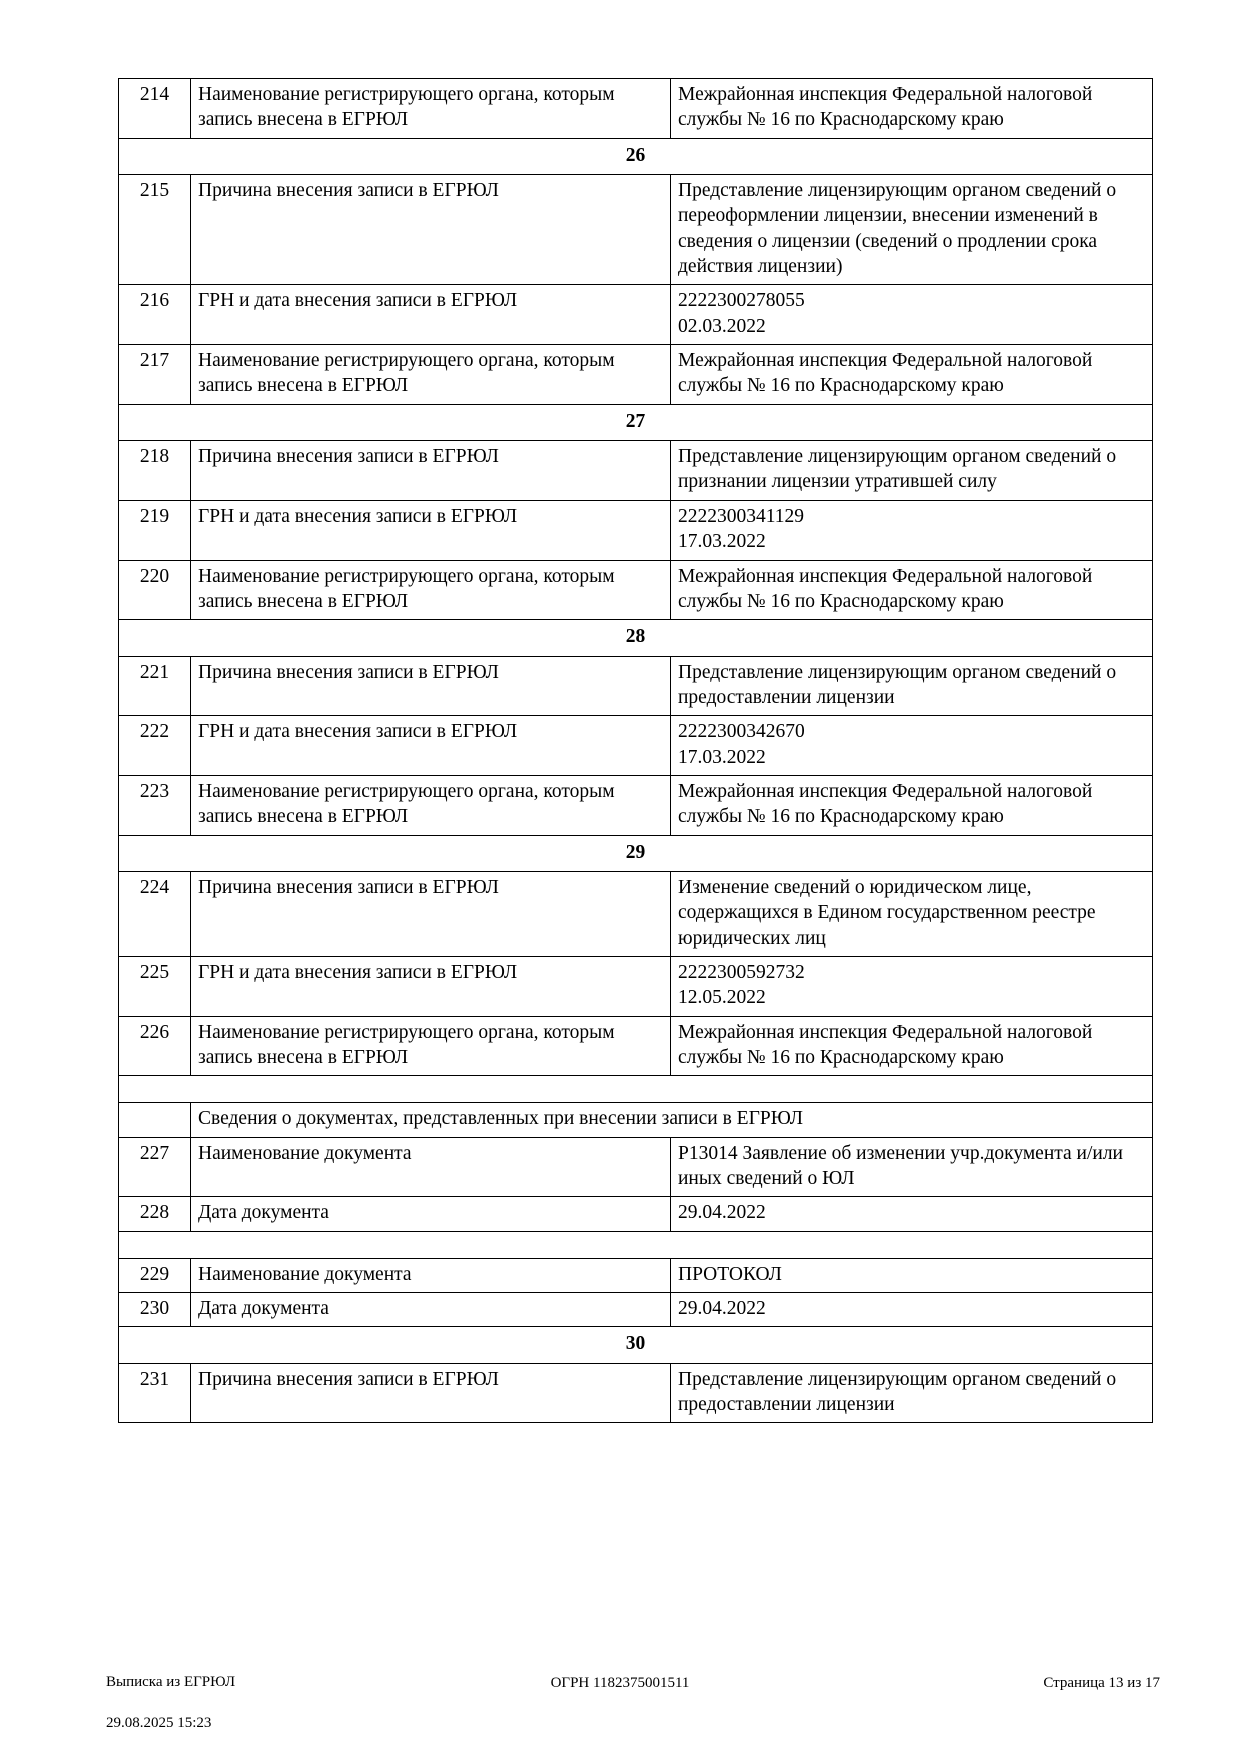  I want to click on row-number: 219, so click(154, 530).